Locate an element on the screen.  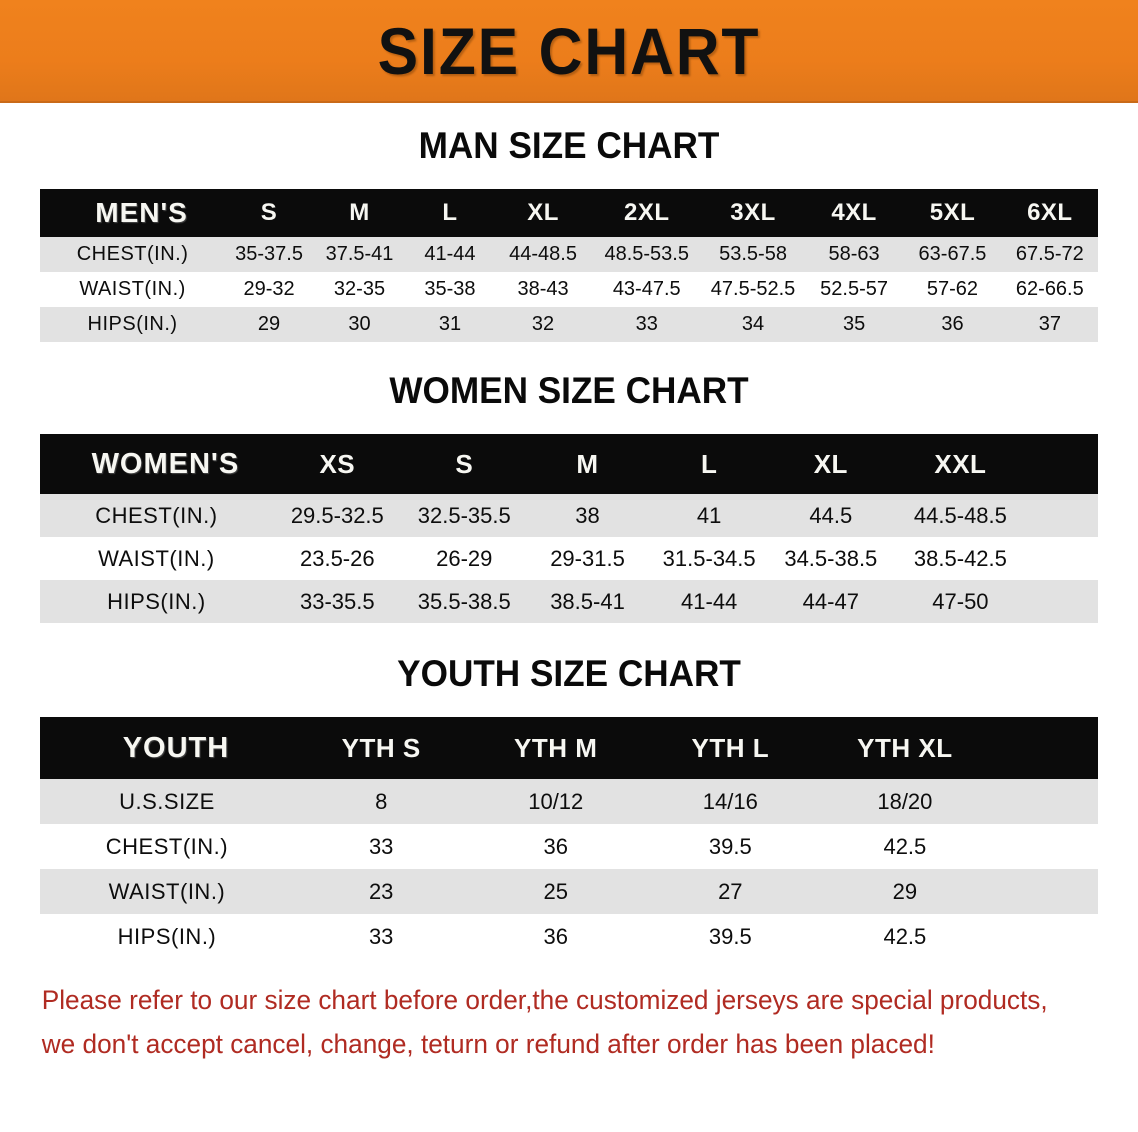
youth-cell: 10/12 is located at coordinates (556, 801).